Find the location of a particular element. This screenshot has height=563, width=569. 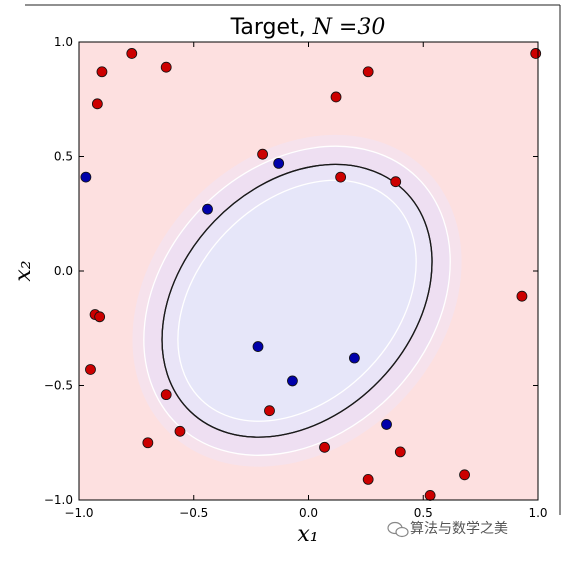

watermark: 算法与数学之美 is located at coordinates (447, 529).